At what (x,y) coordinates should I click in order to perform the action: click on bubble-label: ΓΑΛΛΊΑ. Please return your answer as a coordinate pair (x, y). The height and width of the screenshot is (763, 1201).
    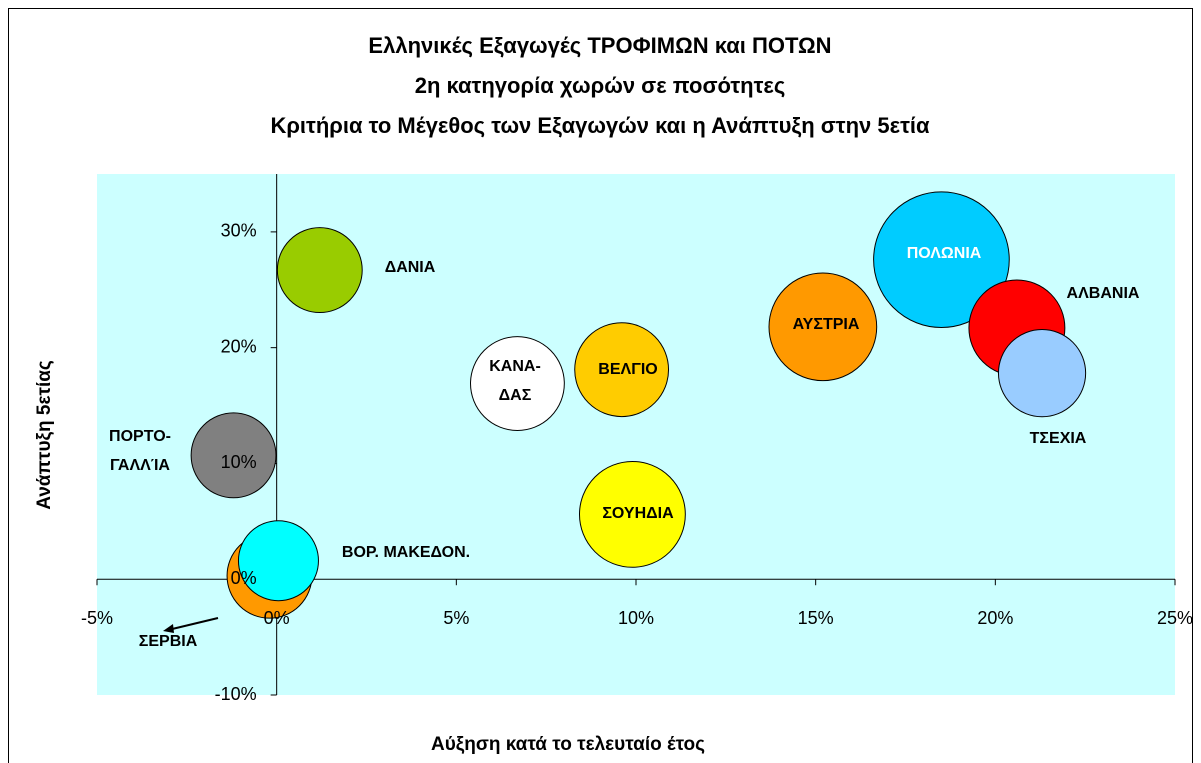
    Looking at the image, I should click on (140, 465).